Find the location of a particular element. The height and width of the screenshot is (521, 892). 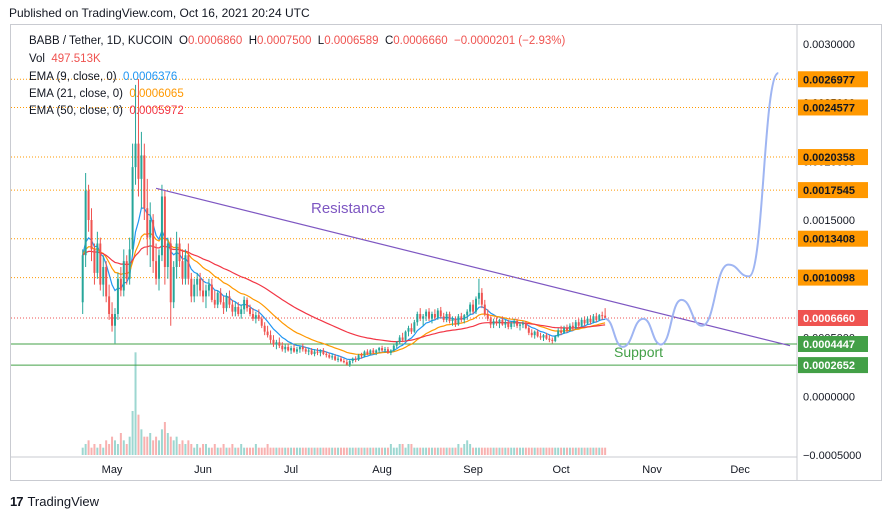

level-price-label: 0.0026977 is located at coordinates (829, 80).